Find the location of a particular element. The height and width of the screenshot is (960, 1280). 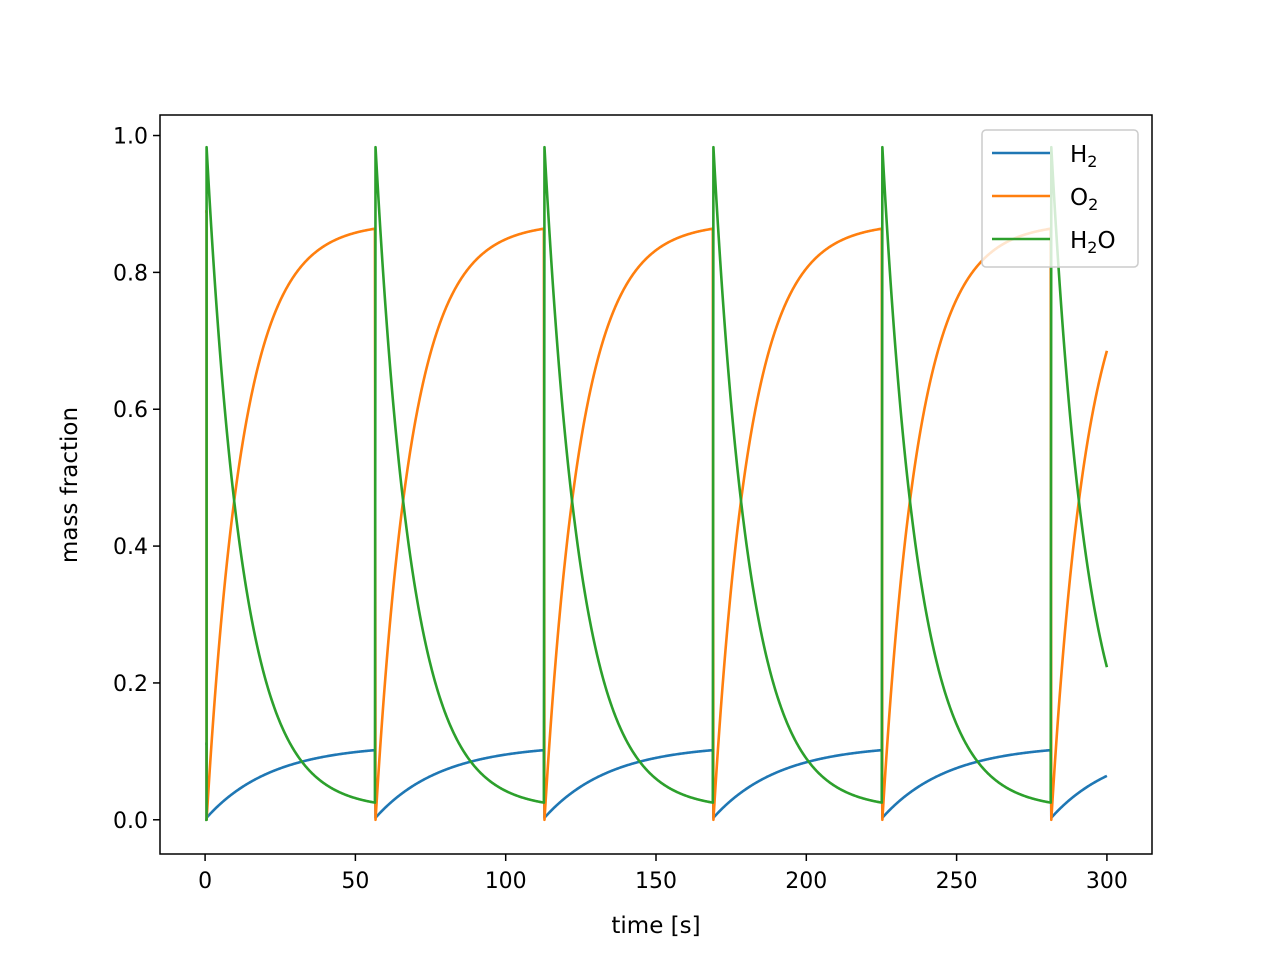

legend-label-tail: O is located at coordinates (1106, 241).